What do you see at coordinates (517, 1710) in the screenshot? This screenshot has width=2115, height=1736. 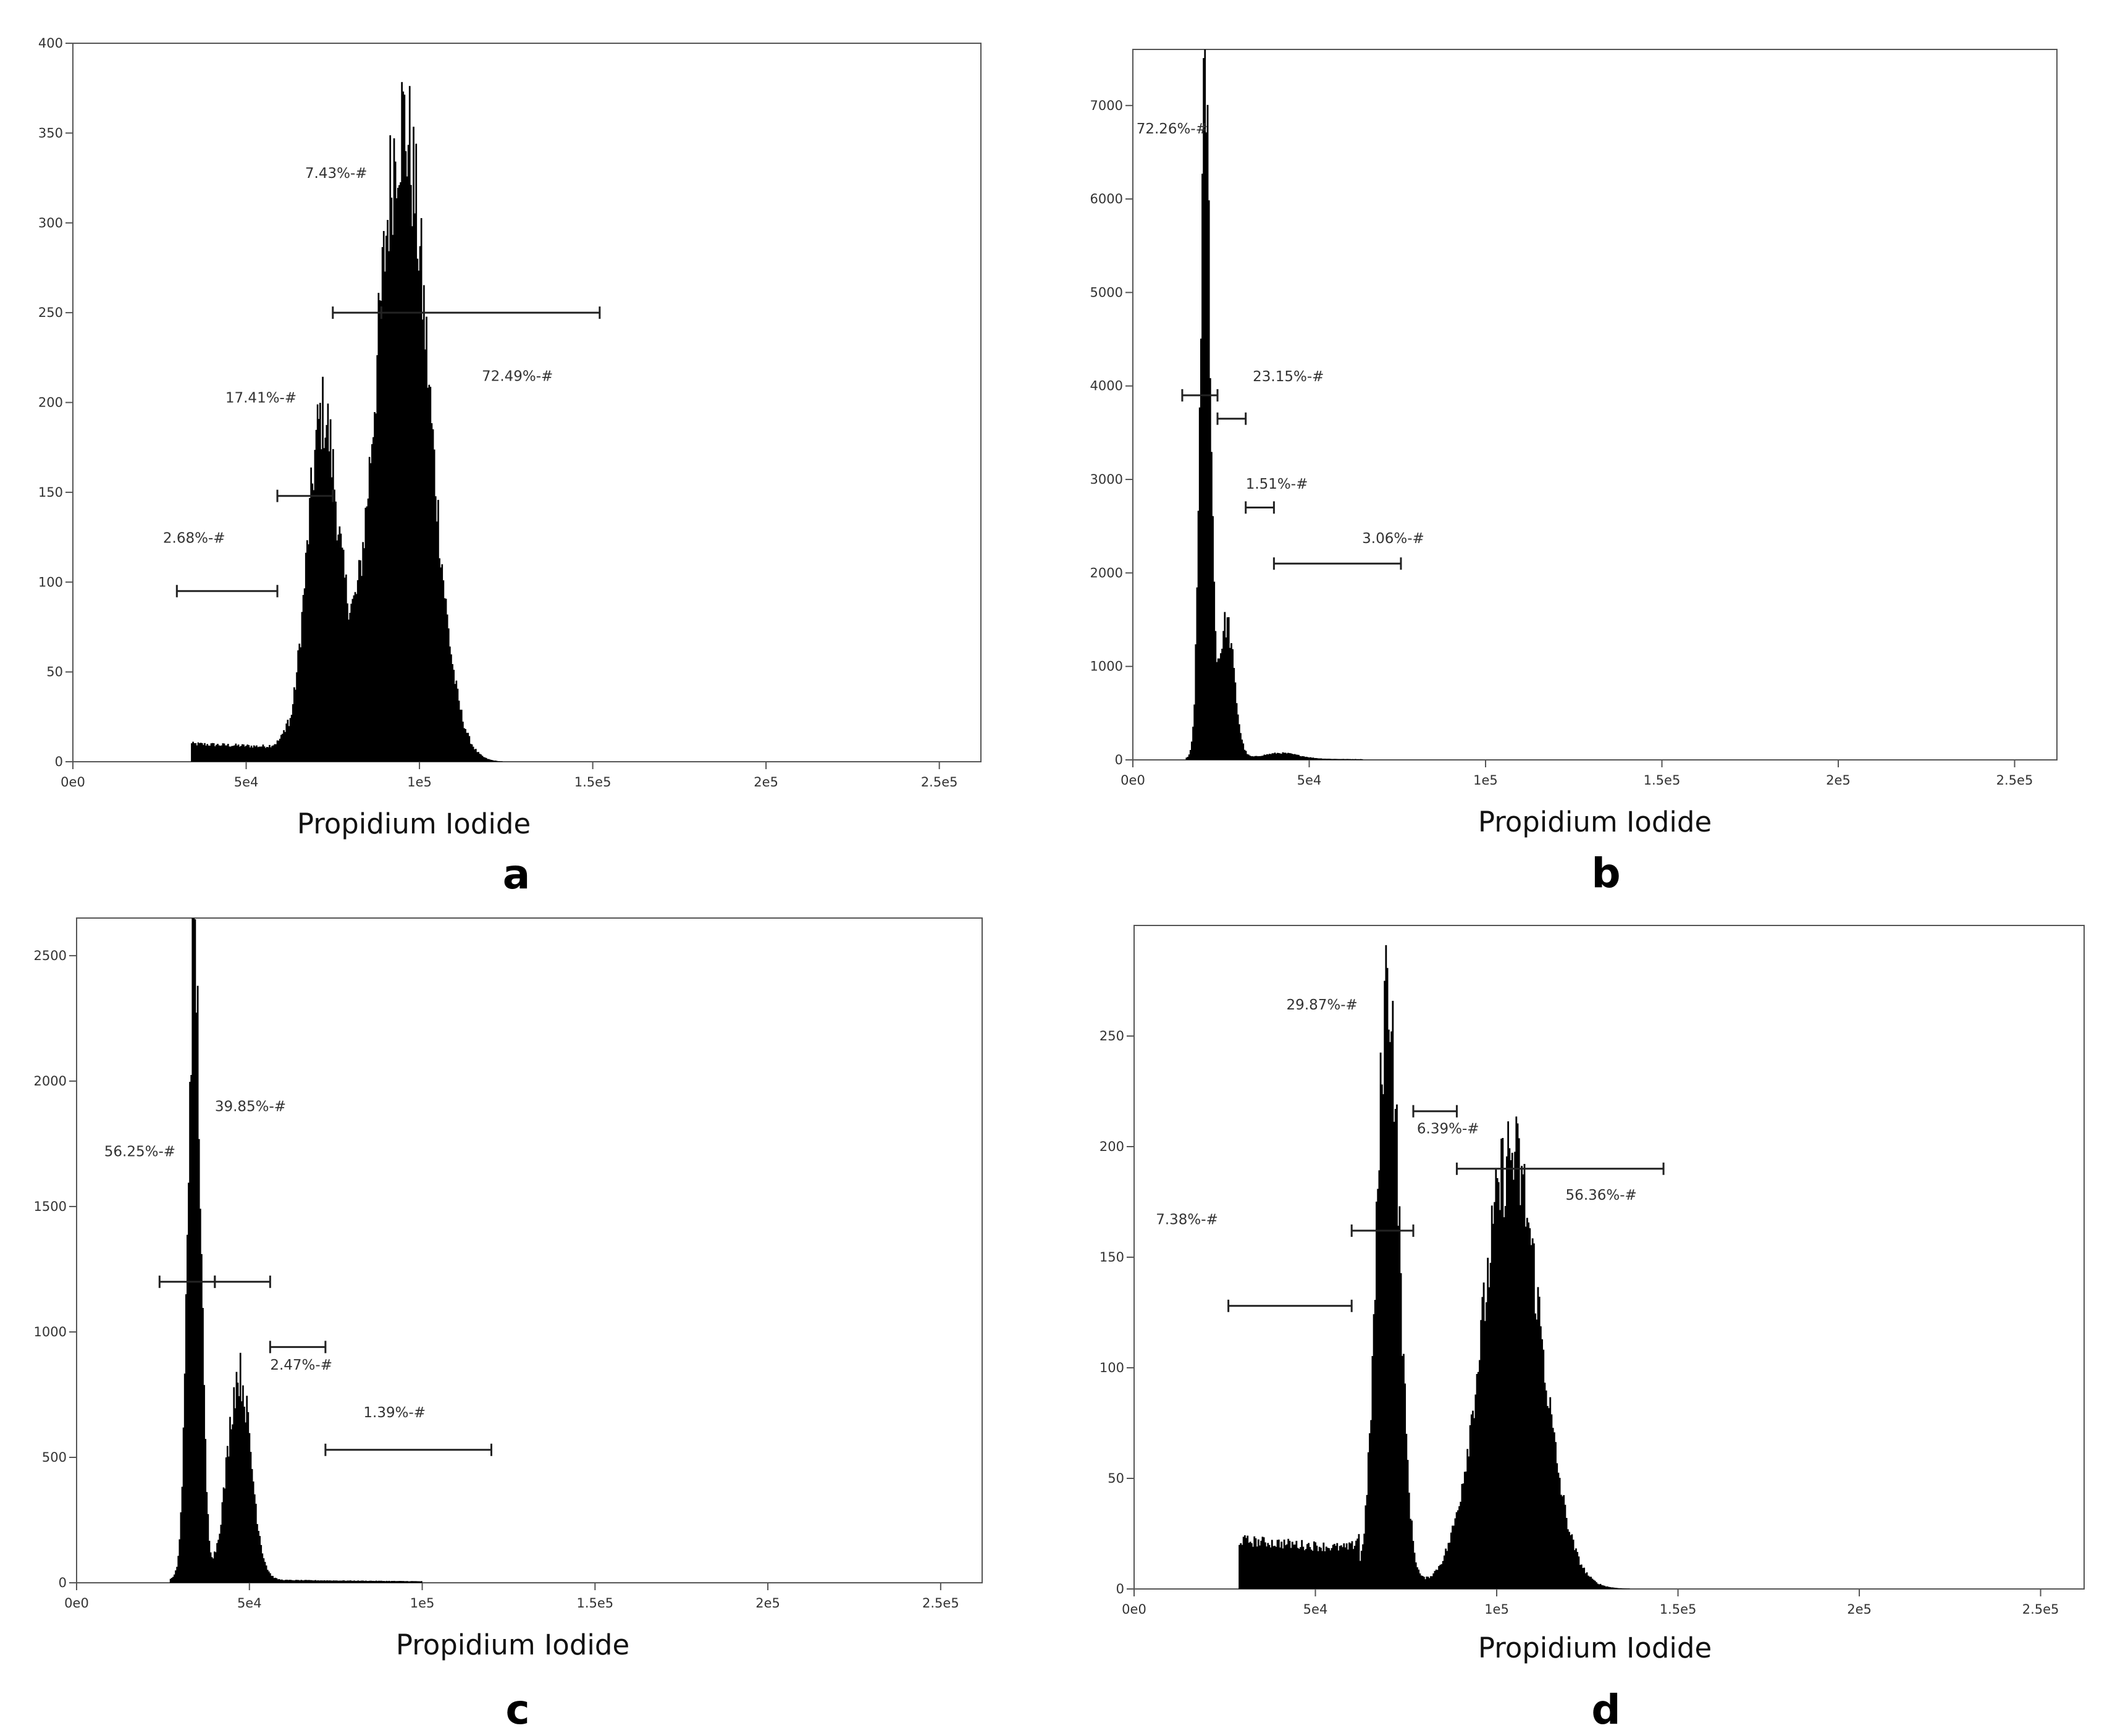 I see `panel-letter: c` at bounding box center [517, 1710].